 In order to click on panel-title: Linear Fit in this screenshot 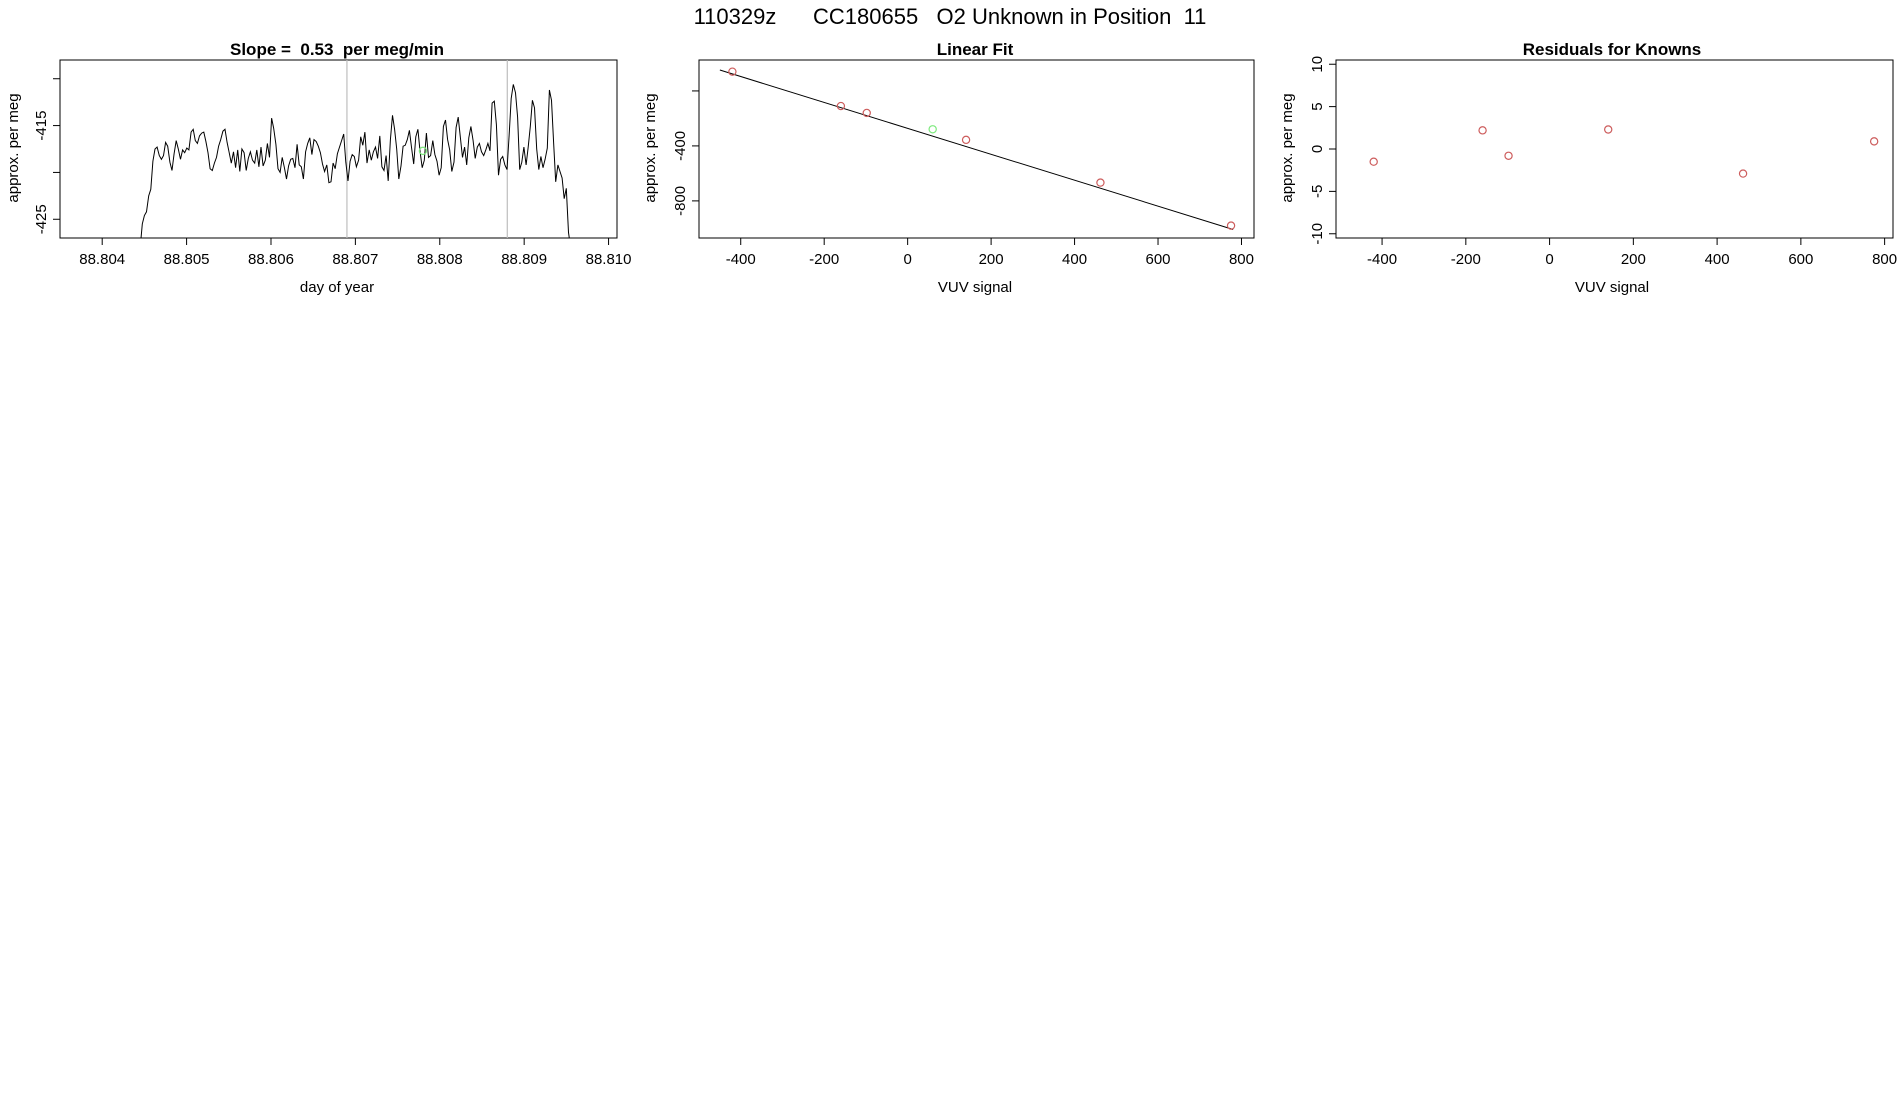, I will do `click(975, 49)`.